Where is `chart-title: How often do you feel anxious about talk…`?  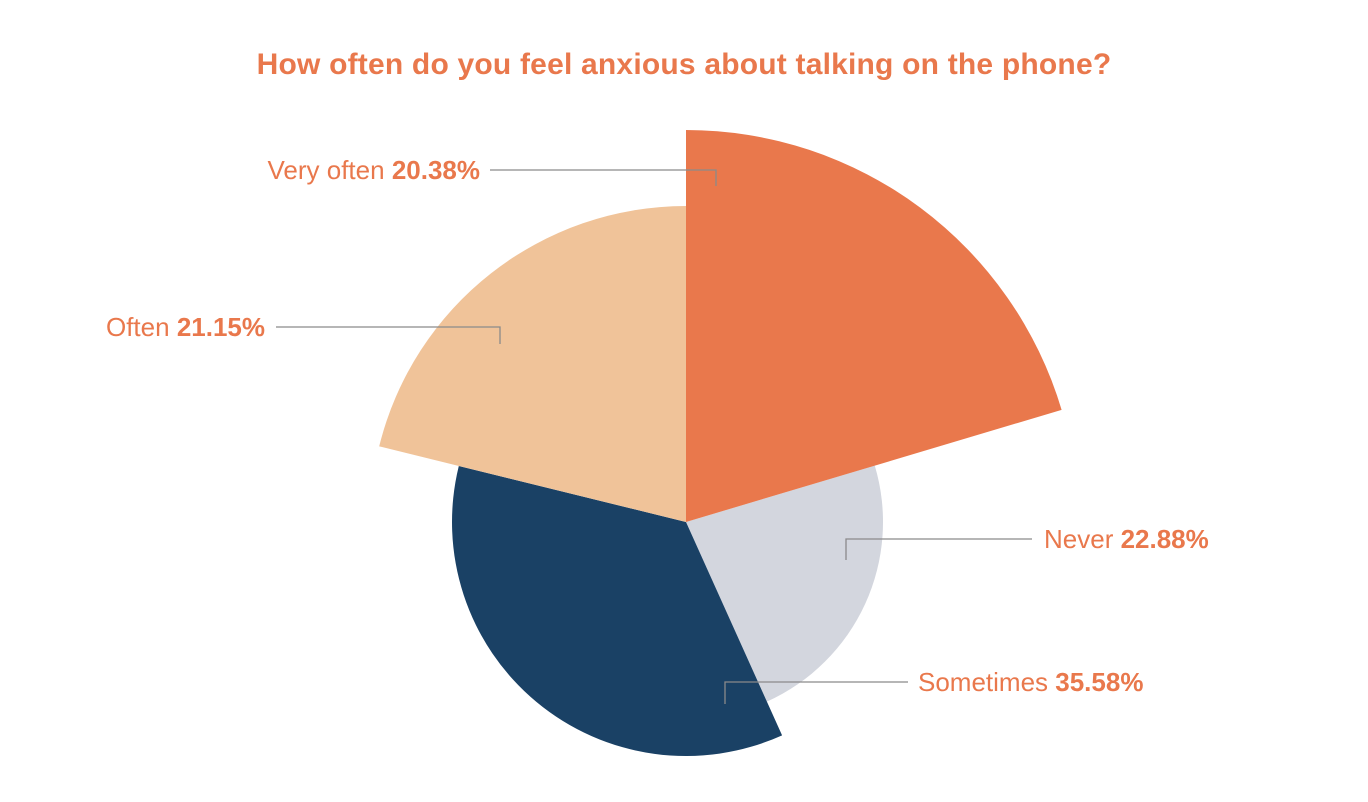 chart-title: How often do you feel anxious about talk… is located at coordinates (684, 64).